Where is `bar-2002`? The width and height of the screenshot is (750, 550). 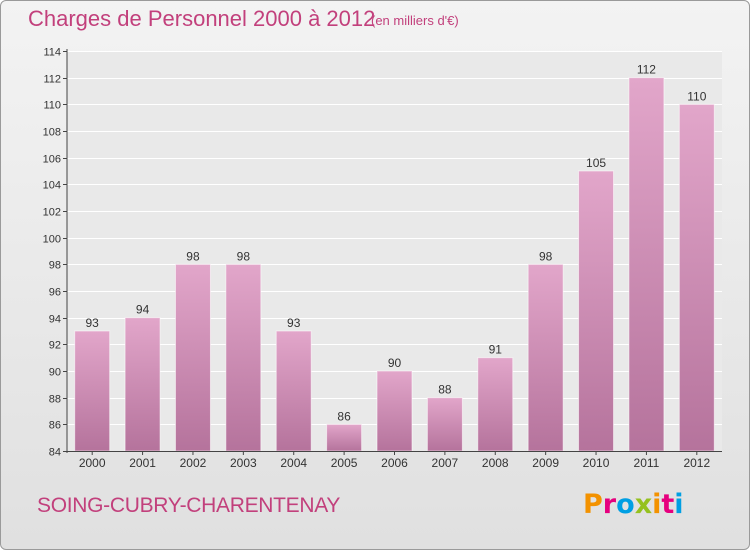 bar-2002 is located at coordinates (192, 357).